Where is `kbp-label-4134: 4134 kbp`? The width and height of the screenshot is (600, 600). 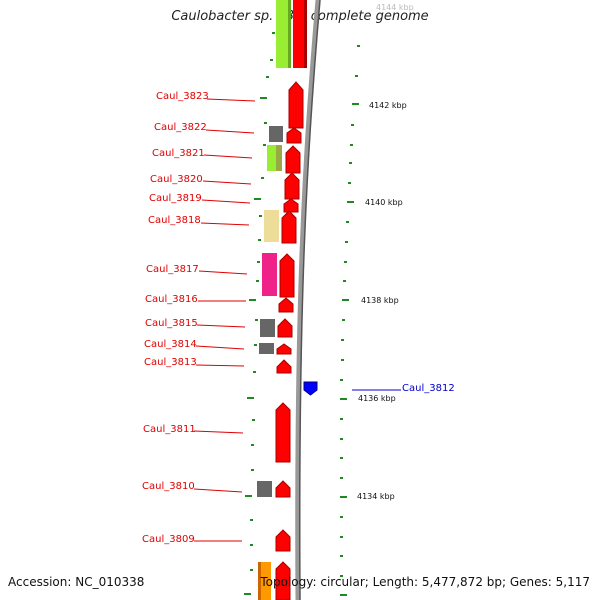 kbp-label-4134: 4134 kbp is located at coordinates (376, 496).